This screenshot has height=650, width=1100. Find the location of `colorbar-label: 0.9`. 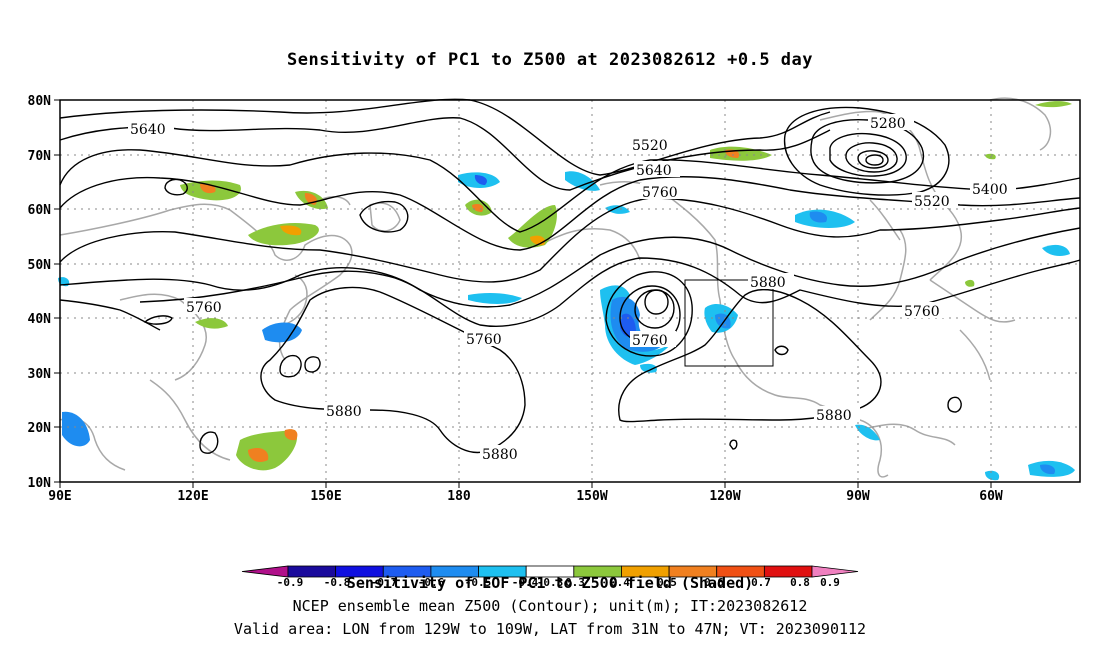

colorbar-label: 0.9 is located at coordinates (830, 582).